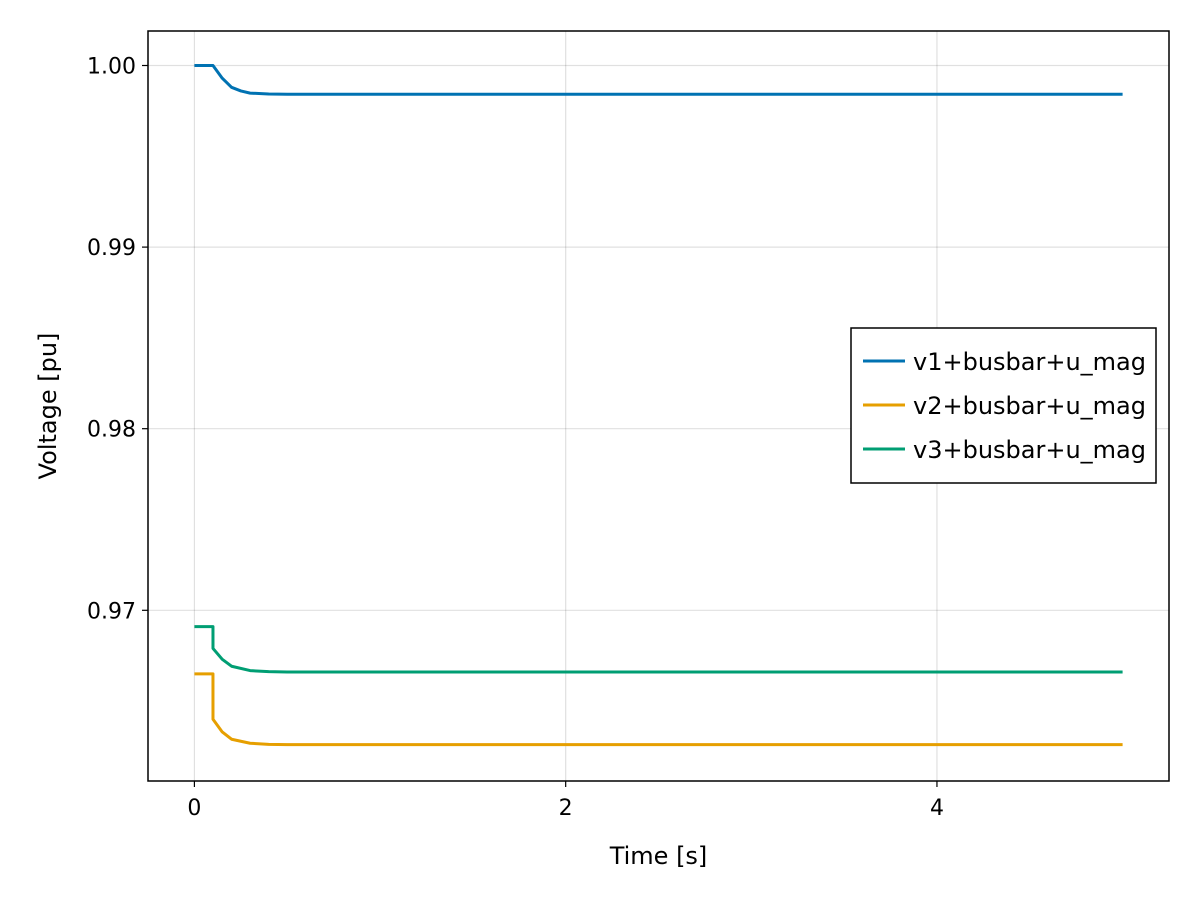 The image size is (1200, 900). Describe the element at coordinates (194, 808) in the screenshot. I see `x-tick-label: 0` at that location.